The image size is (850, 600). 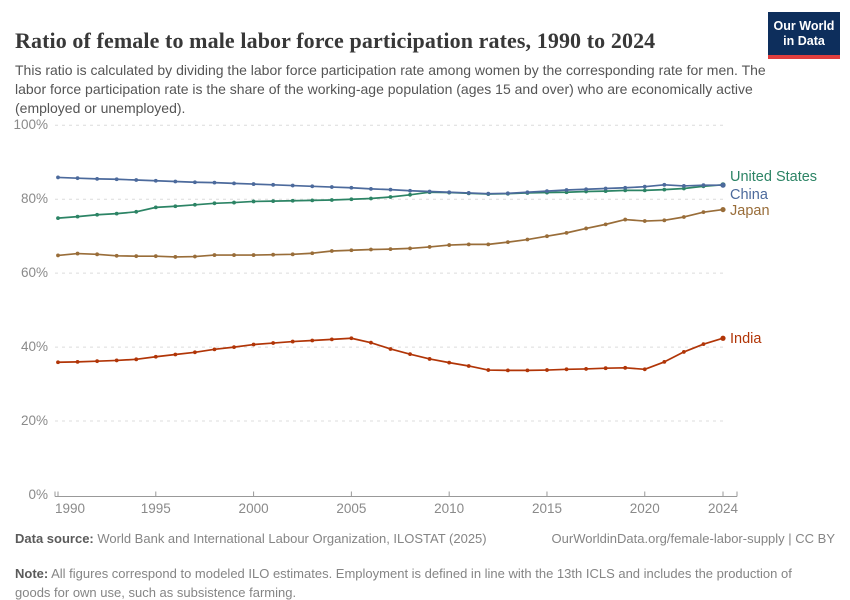 I want to click on owid-logo-line2: in Data, so click(x=804, y=41).